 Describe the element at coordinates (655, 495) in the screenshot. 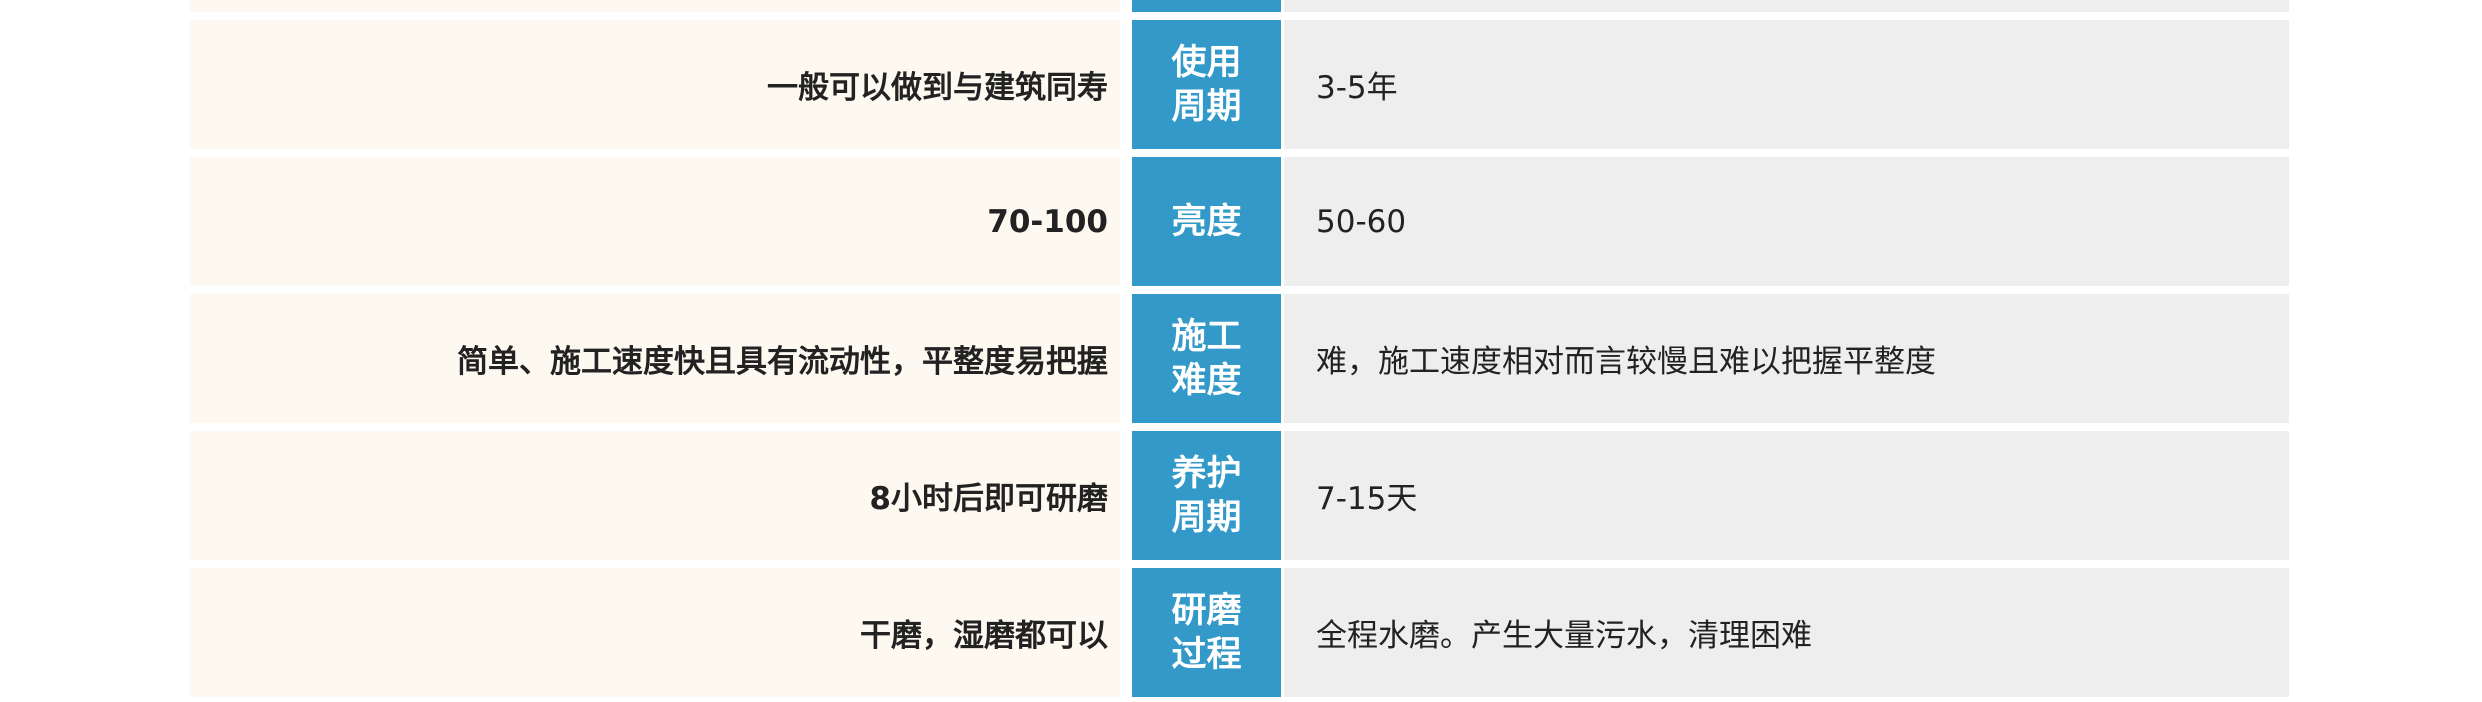

I see `left-cell: 8小时后即可研磨` at that location.